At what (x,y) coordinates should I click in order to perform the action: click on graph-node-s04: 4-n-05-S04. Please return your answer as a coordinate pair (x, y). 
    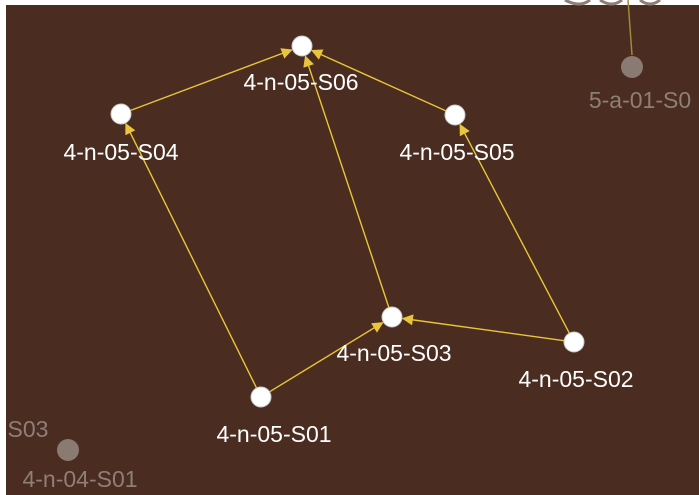
    Looking at the image, I should click on (121, 134).